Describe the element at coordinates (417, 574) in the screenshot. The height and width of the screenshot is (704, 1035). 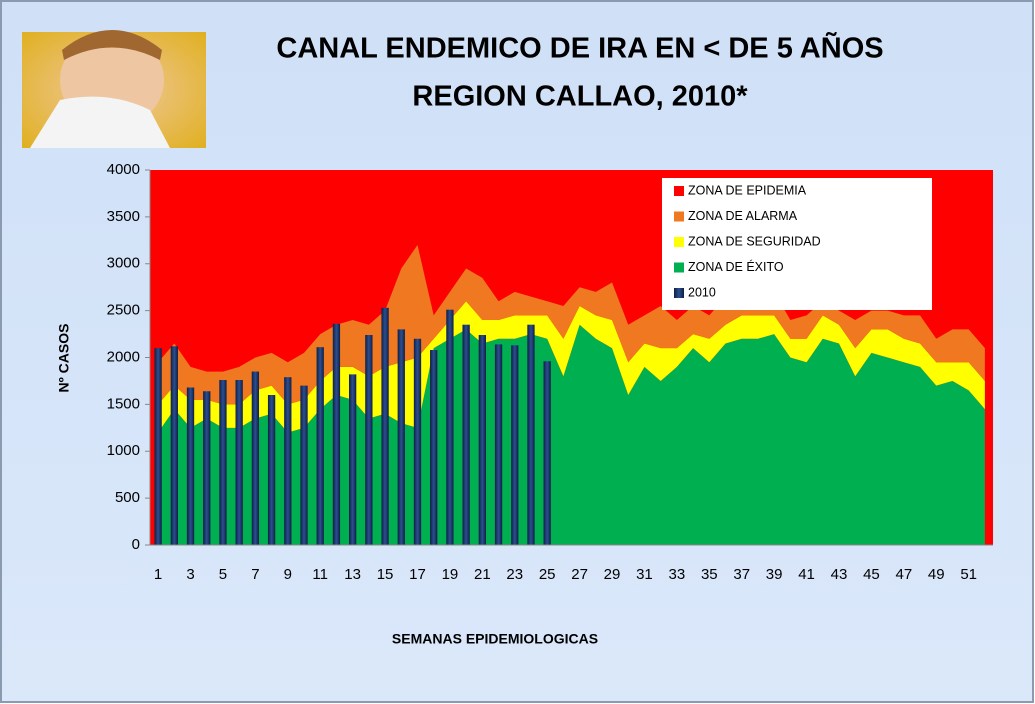
I see `x-tick-label: 17` at that location.